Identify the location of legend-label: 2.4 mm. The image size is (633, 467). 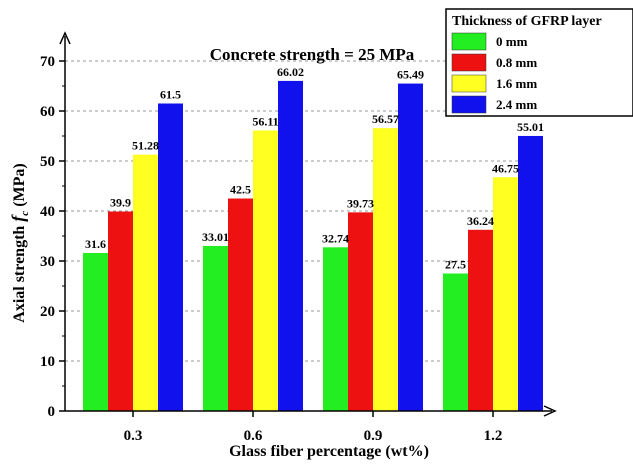
(516, 104).